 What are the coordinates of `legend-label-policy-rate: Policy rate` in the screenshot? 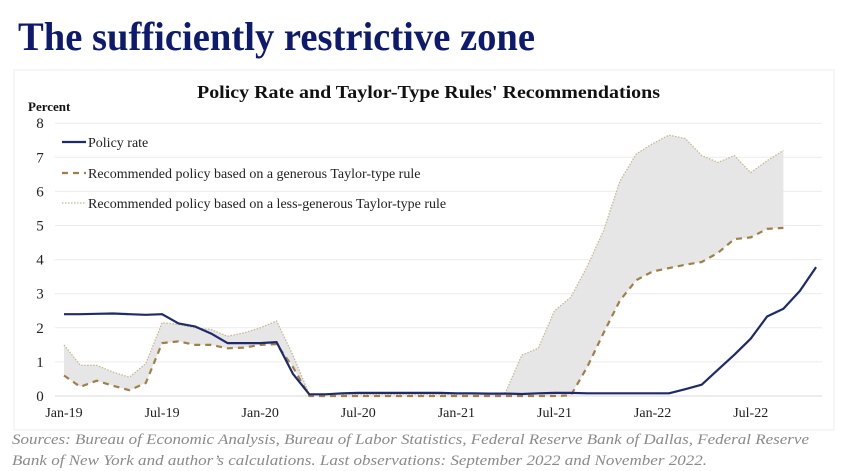 It's located at (118, 143).